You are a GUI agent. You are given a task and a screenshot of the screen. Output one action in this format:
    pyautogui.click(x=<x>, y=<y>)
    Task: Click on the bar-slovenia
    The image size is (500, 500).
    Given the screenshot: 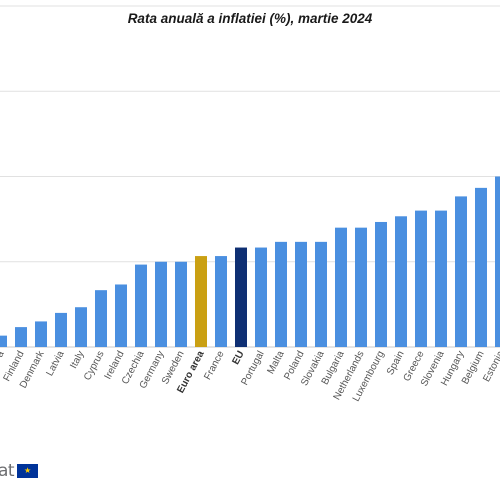 What is the action you would take?
    pyautogui.click(x=441, y=278)
    